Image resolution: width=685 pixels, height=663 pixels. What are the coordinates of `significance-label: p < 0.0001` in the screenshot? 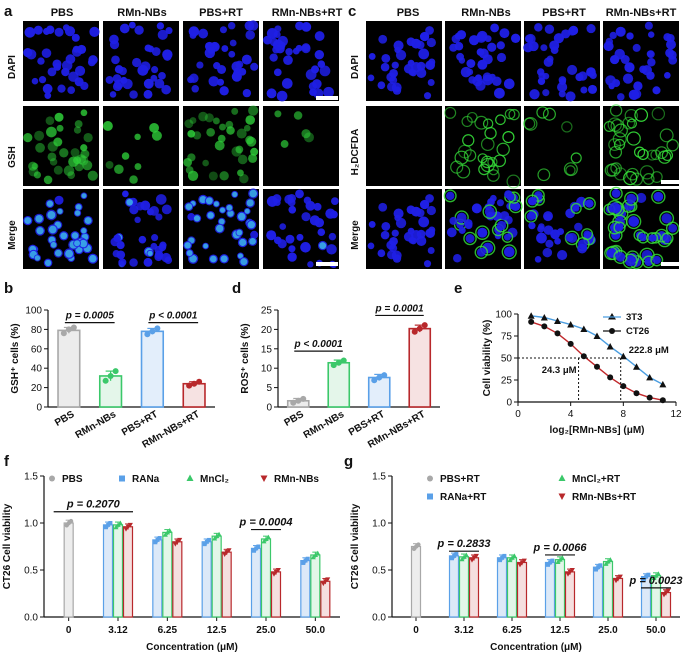 It's located at (318, 344).